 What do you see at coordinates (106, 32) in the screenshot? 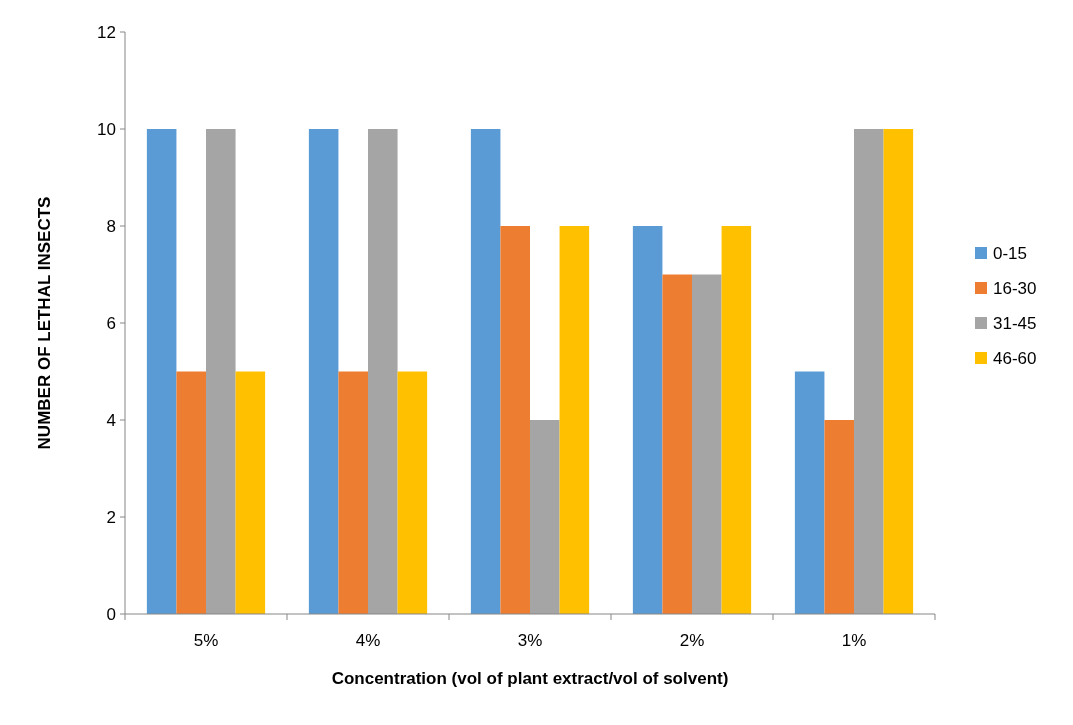
I see `y-tick-label: 12` at bounding box center [106, 32].